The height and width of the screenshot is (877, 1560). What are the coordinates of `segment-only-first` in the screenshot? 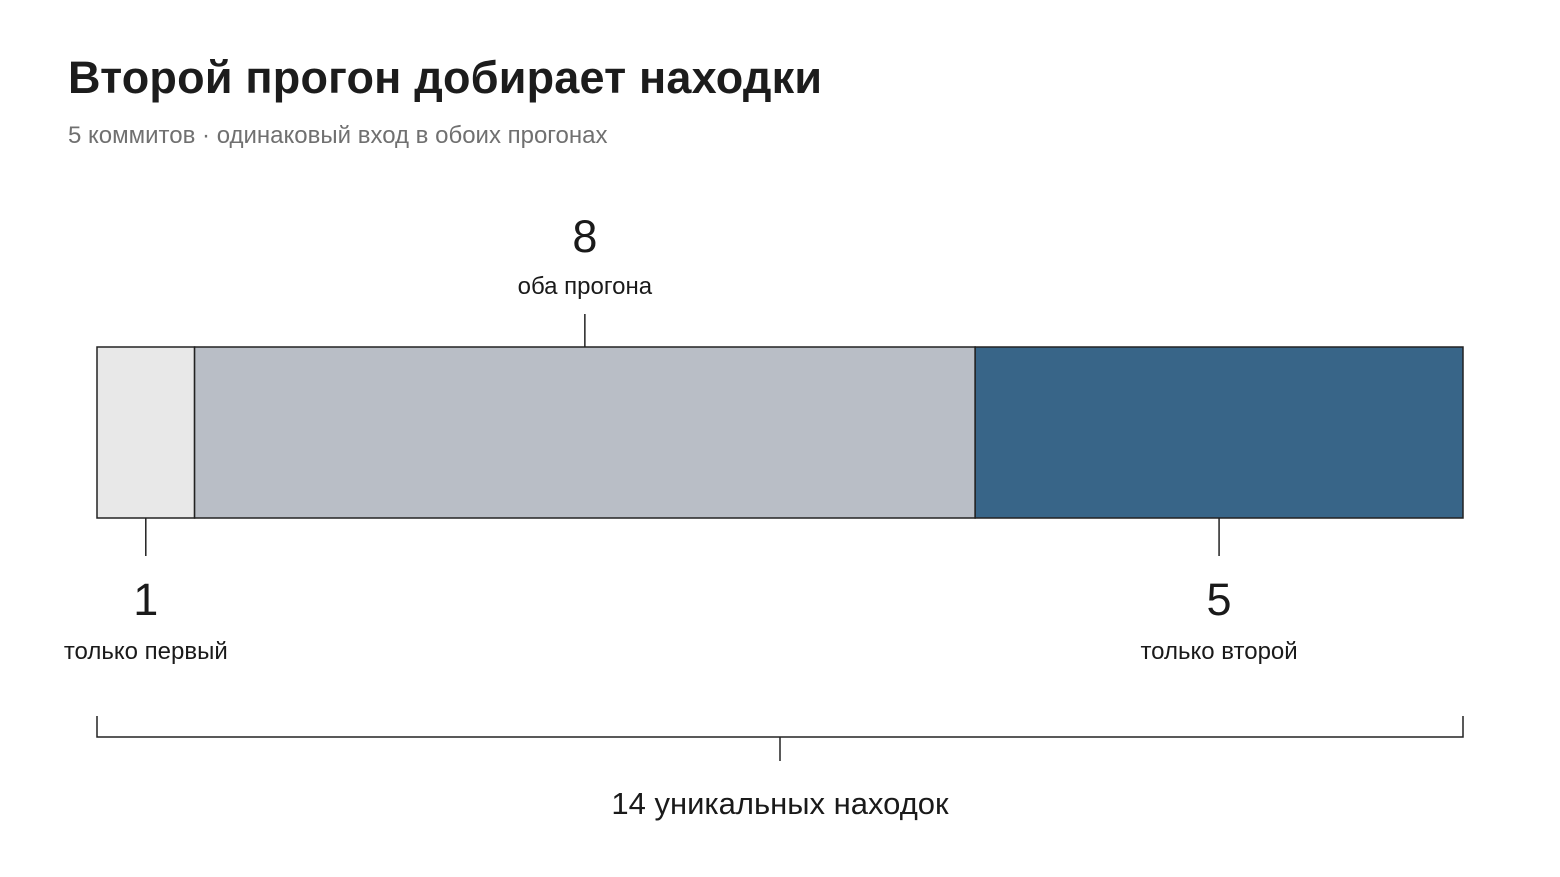 It's located at (146, 432).